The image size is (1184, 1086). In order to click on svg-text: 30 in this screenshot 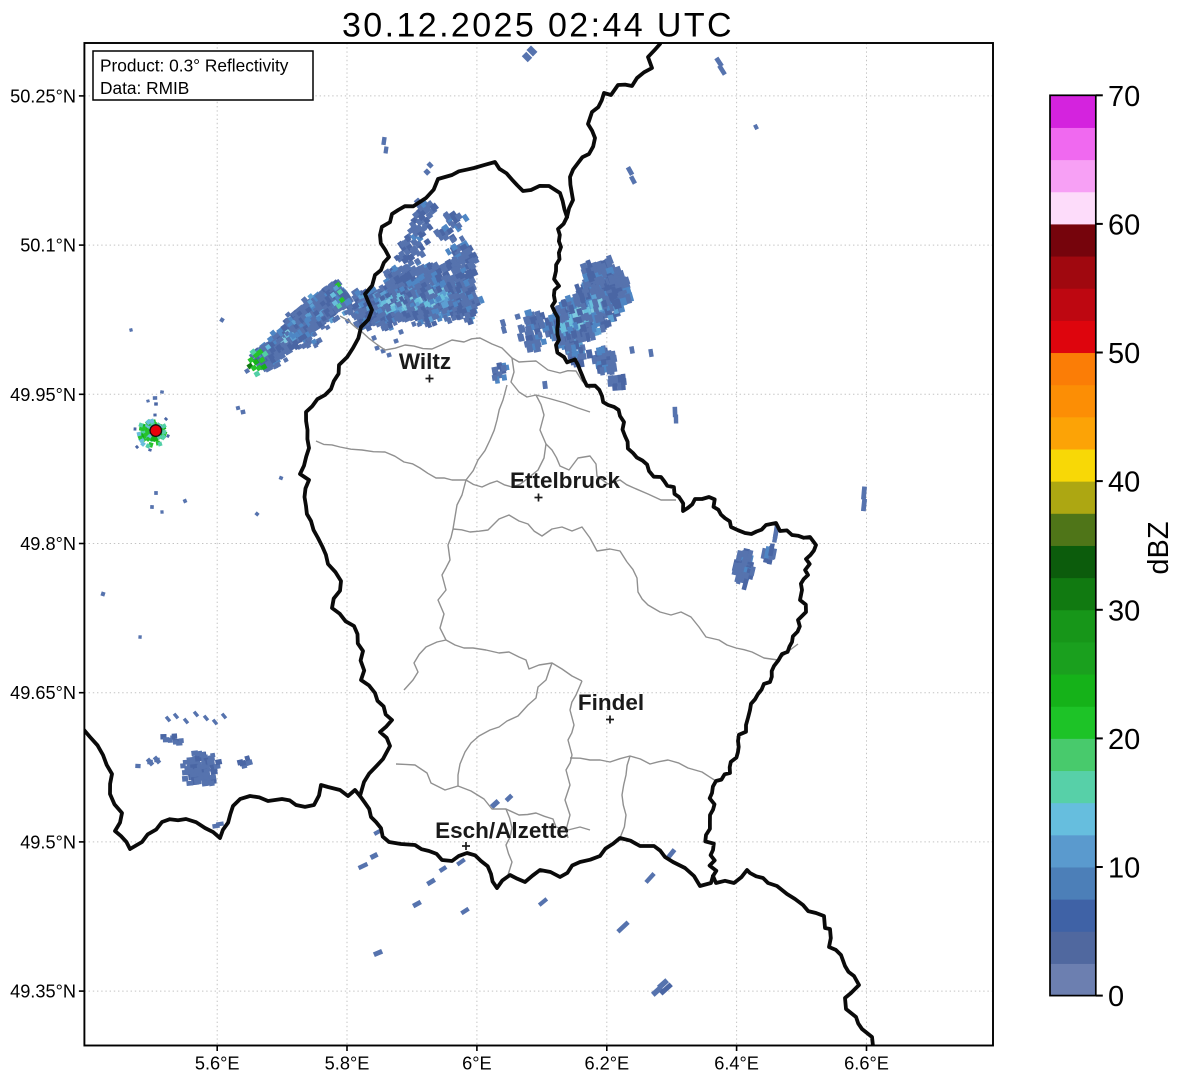, I will do `click(1124, 611)`.